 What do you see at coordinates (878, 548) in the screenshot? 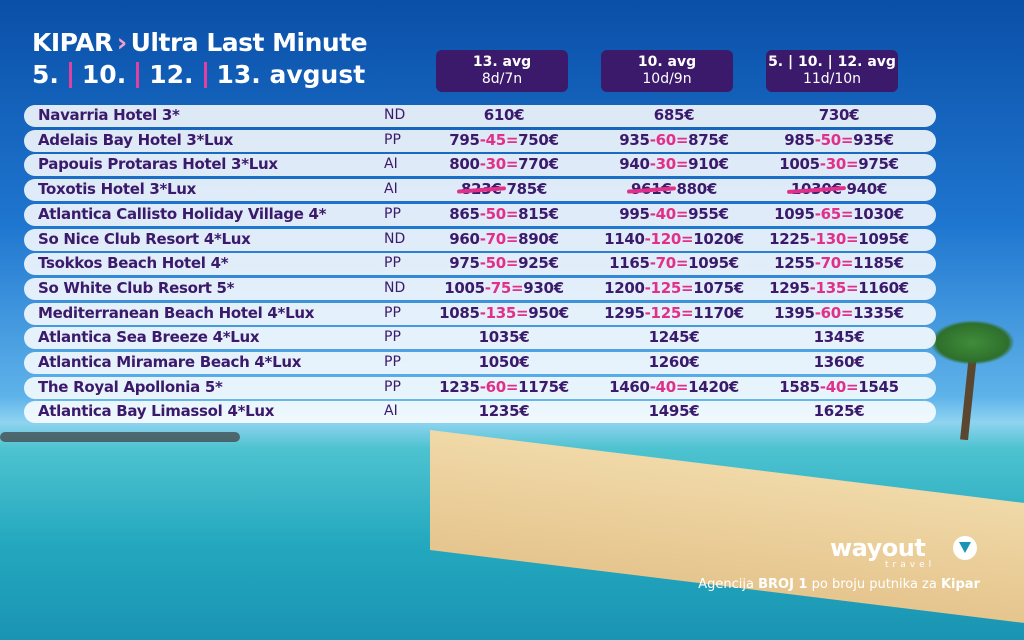
I see `wayout-logo: wayout` at bounding box center [878, 548].